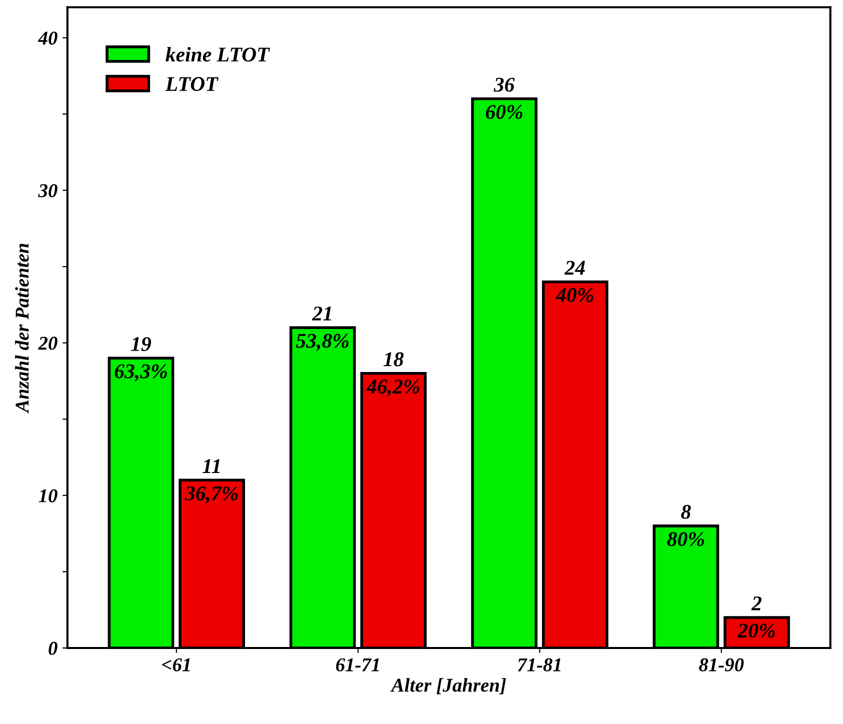  What do you see at coordinates (48, 343) in the screenshot?
I see `y-tick-label: 20` at bounding box center [48, 343].